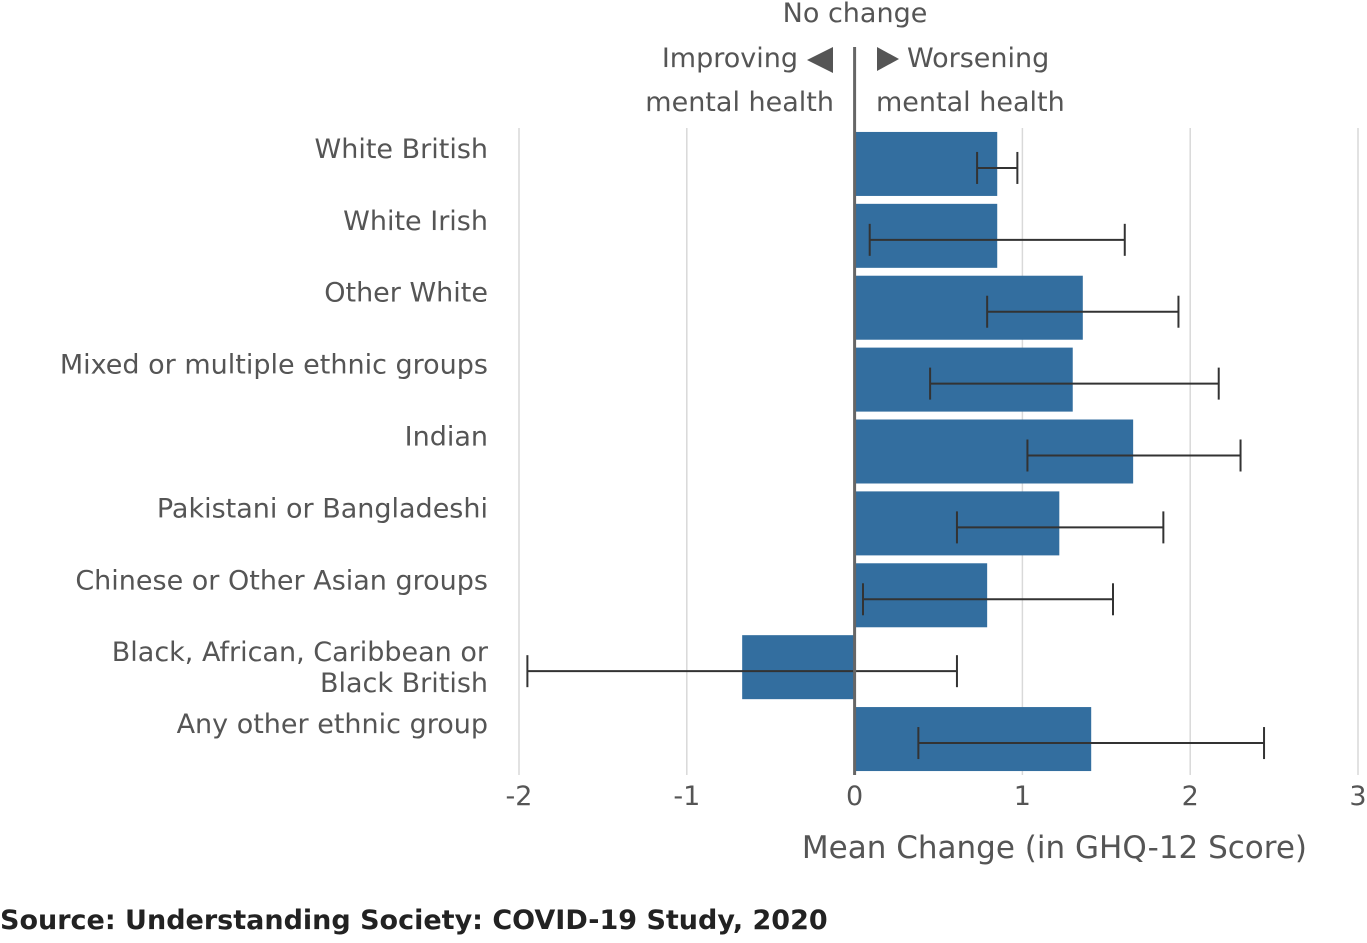  I want to click on category-label-4: Indian, so click(446, 437).